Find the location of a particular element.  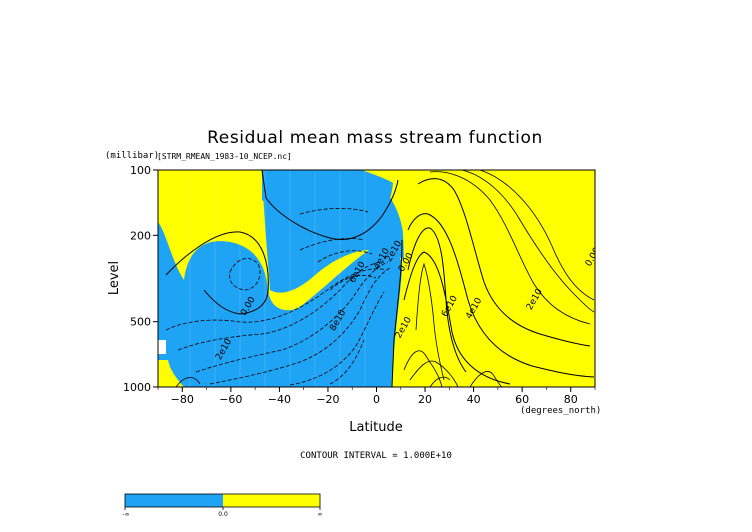

x-ticks: −80 −60 −40 −20 0 20 40 60 80 is located at coordinates (376, 396).